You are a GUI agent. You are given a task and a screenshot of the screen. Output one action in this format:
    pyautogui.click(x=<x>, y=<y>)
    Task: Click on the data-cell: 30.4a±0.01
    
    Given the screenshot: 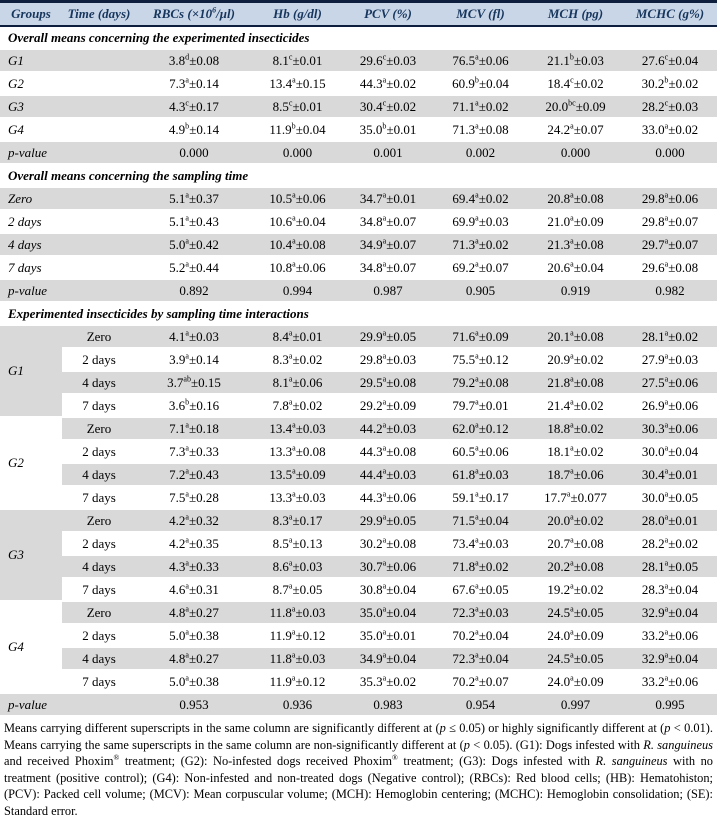 What is the action you would take?
    pyautogui.click(x=670, y=475)
    